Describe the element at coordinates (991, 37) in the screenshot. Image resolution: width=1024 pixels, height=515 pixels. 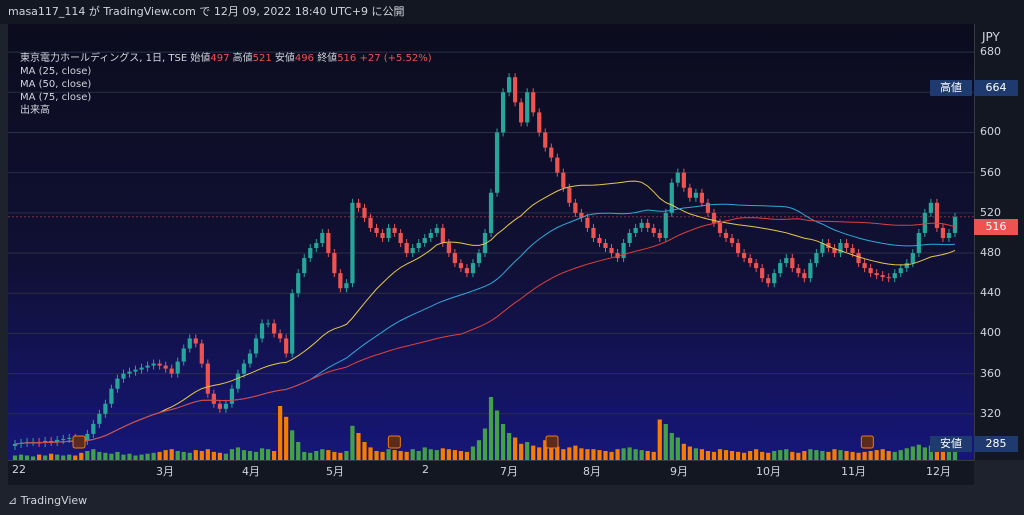
I see `currency-unit: JPY` at that location.